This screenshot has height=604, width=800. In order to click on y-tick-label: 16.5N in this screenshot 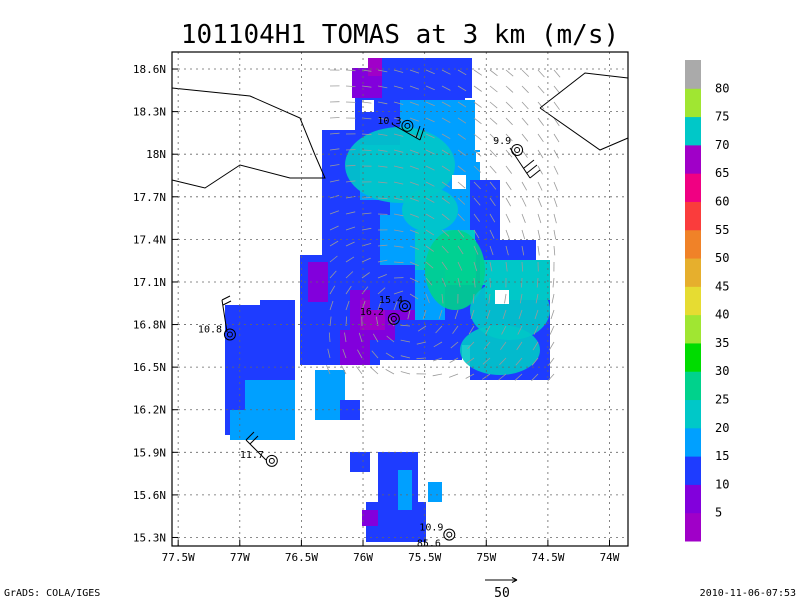, I will do `click(149, 367)`.